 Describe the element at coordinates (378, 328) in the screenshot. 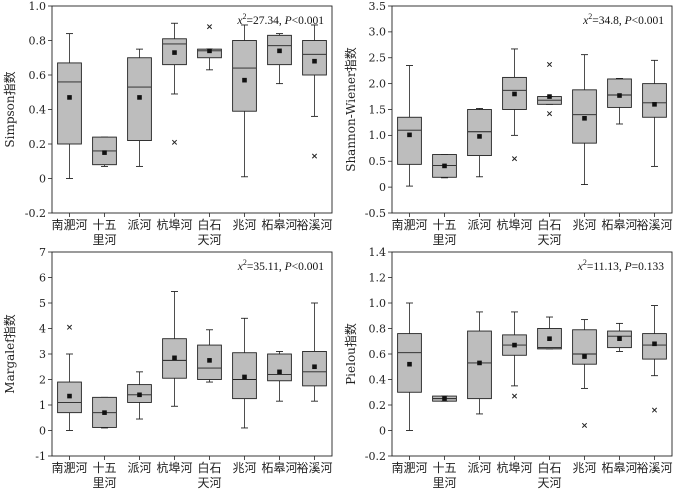

I see `y-tick-label: 0.8` at that location.